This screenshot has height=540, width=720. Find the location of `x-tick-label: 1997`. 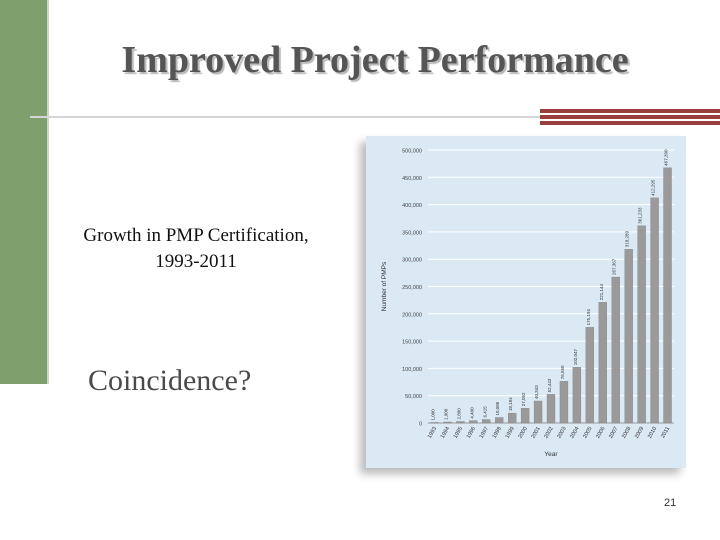

x-tick-label: 1997 is located at coordinates (484, 433).